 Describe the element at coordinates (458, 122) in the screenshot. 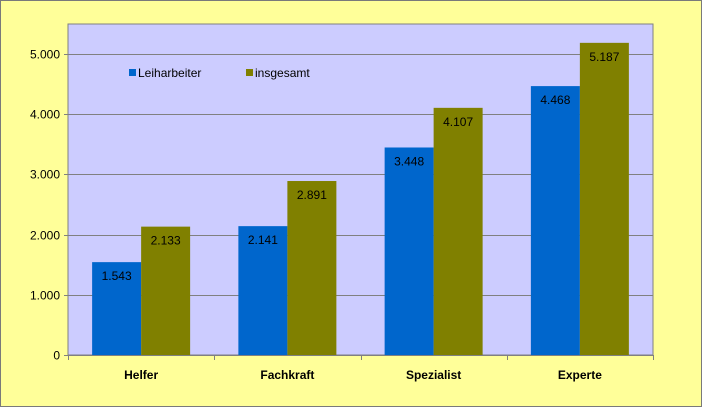

I see `data-label: 4.107` at that location.